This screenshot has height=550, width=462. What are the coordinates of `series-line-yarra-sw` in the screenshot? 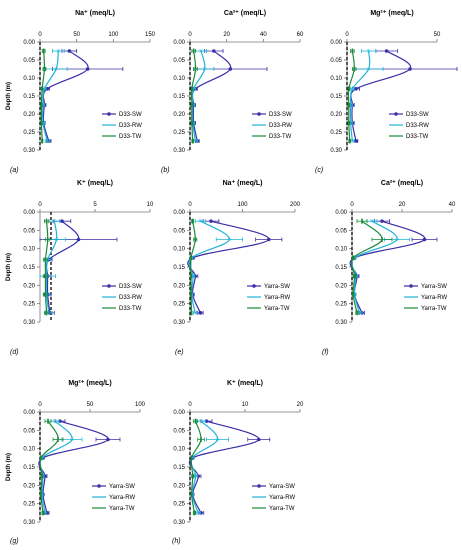 It's located at (73, 466).